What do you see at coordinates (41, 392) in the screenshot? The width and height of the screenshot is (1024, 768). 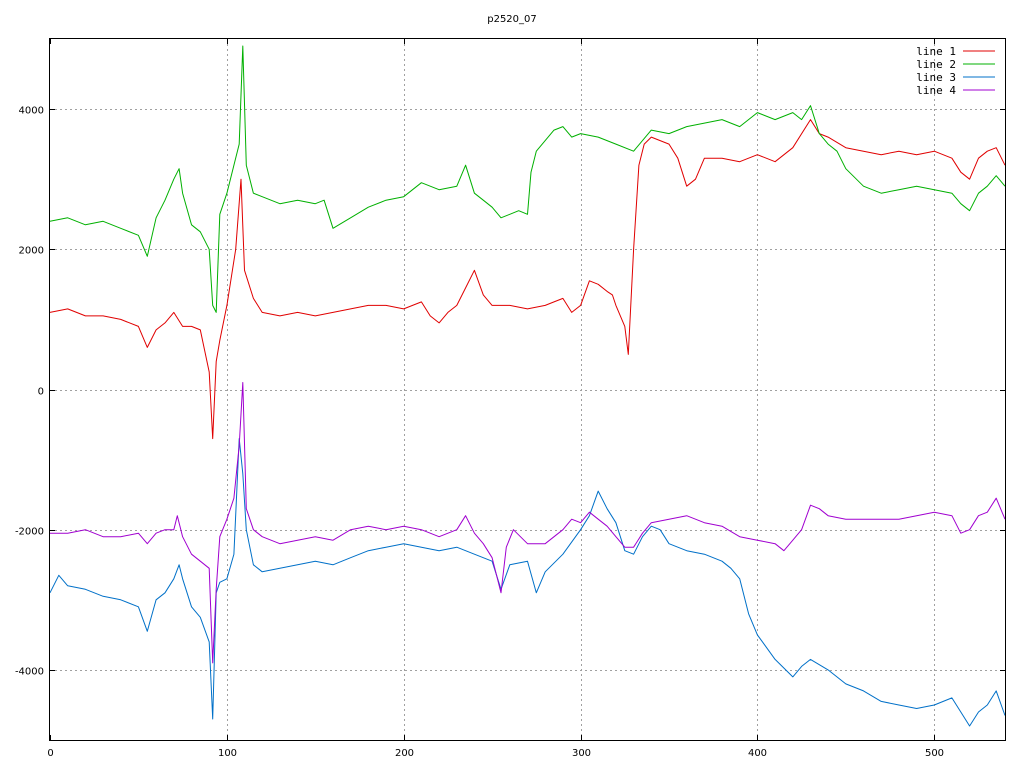 I see `y-tick-label: 0` at bounding box center [41, 392].